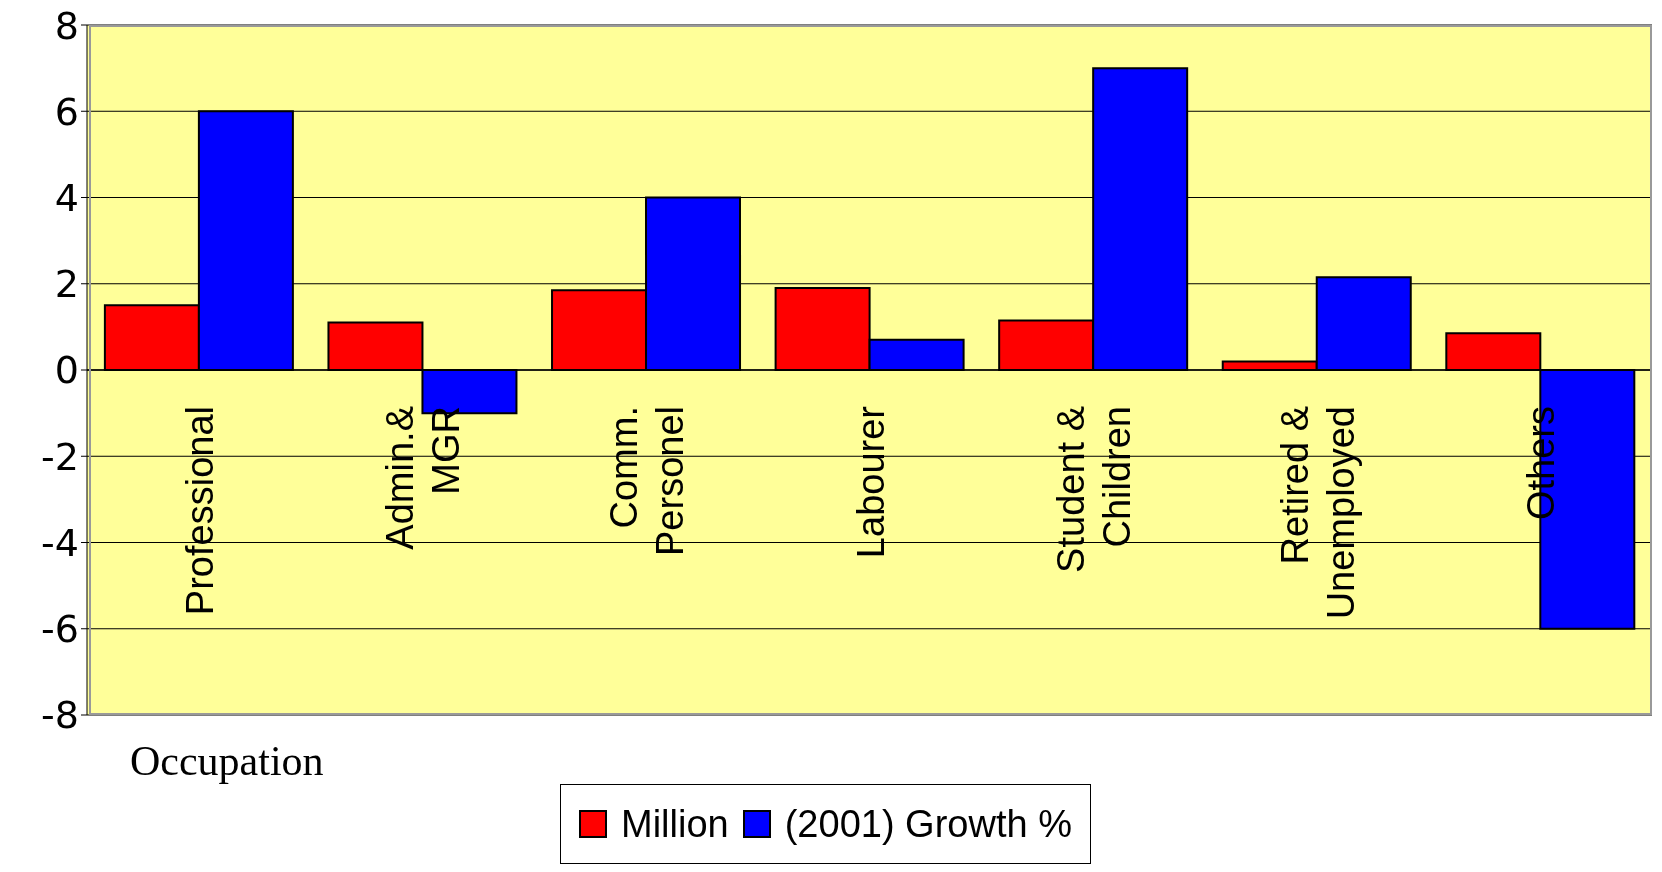 The image size is (1662, 872). Describe the element at coordinates (1094, 489) in the screenshot. I see `x-tick-label: Student & Children` at that location.